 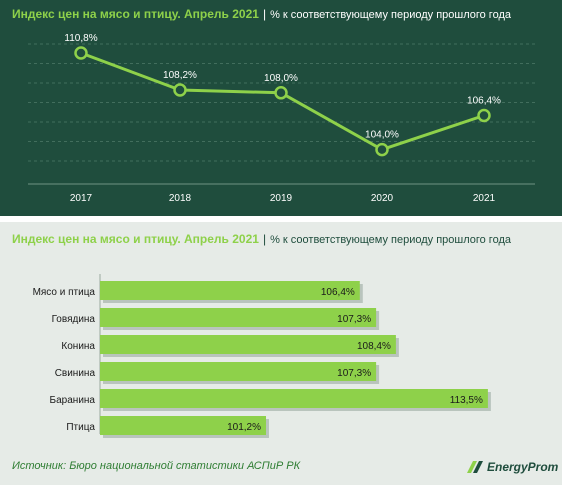 I want to click on bar-category-label: Говядина, so click(x=74, y=319).